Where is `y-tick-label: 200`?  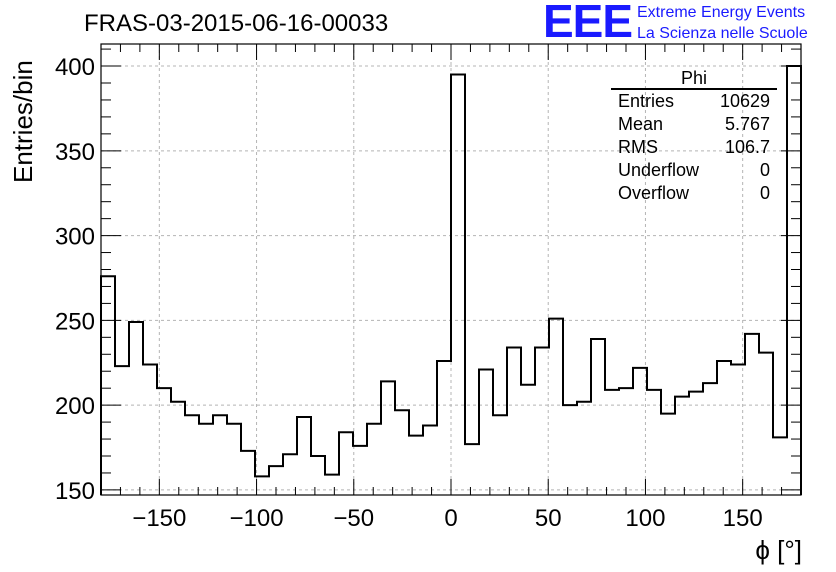
y-tick-label: 200 is located at coordinates (75, 406).